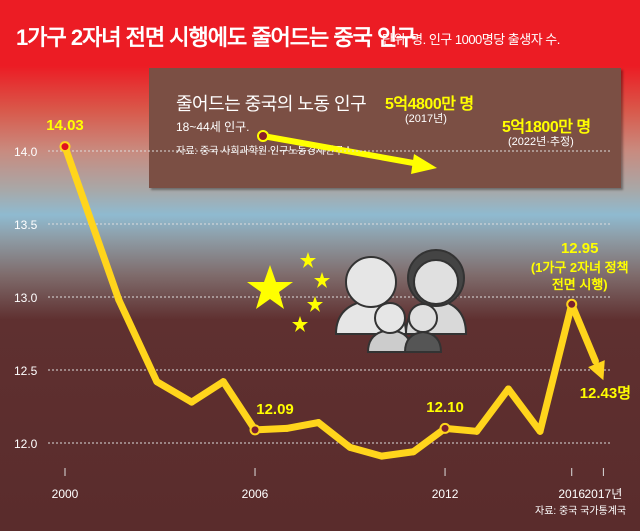 The height and width of the screenshot is (531, 640). Describe the element at coordinates (65, 125) in the screenshot. I see `label-2000: 14.03` at that location.